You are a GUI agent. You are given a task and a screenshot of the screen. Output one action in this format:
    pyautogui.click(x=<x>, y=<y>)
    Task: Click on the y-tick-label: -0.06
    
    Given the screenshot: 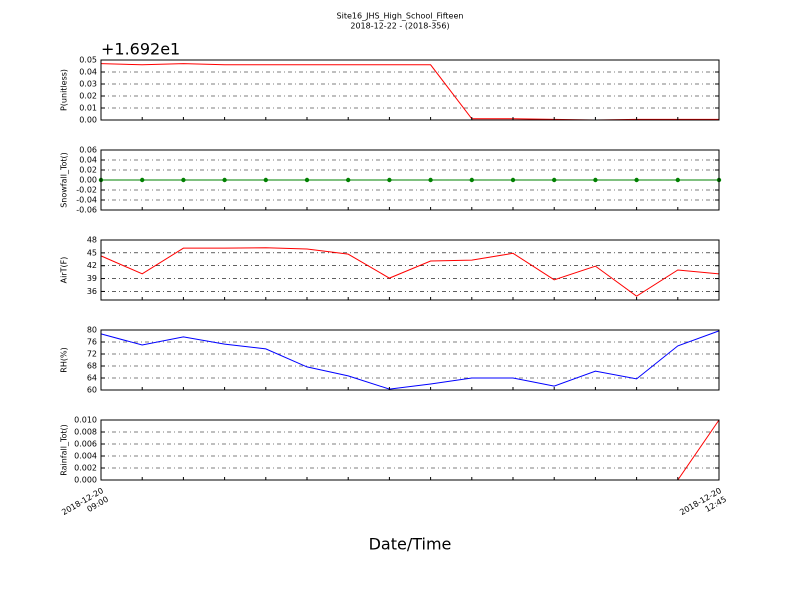 What is the action you would take?
    pyautogui.click(x=86, y=210)
    